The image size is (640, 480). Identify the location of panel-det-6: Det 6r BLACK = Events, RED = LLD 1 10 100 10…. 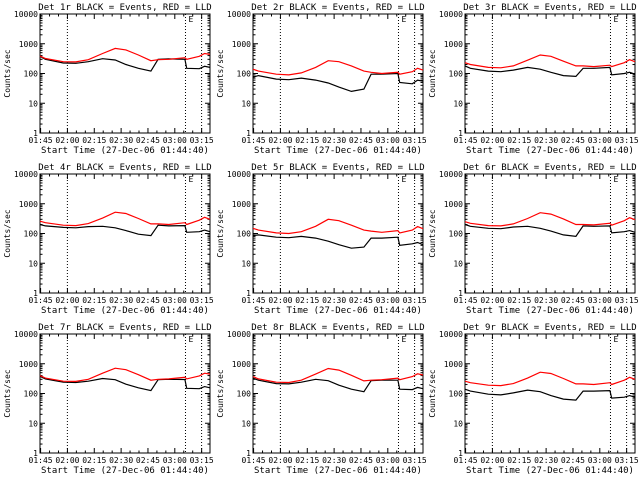
(533, 239).